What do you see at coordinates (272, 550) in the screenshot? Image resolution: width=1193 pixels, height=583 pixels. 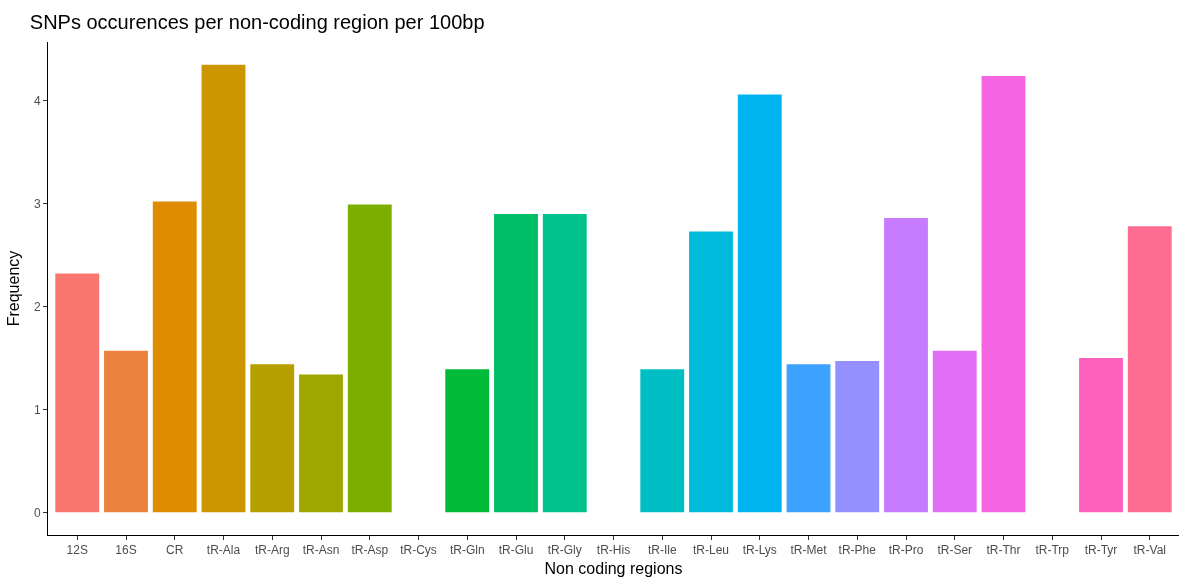 I see `x-tick-label: tR-Arg` at bounding box center [272, 550].